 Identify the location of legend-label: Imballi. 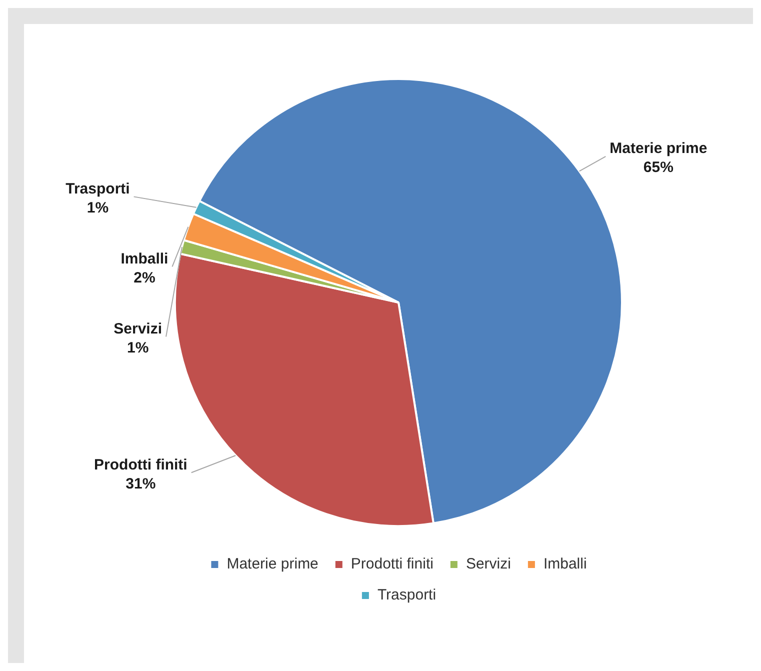
(565, 564).